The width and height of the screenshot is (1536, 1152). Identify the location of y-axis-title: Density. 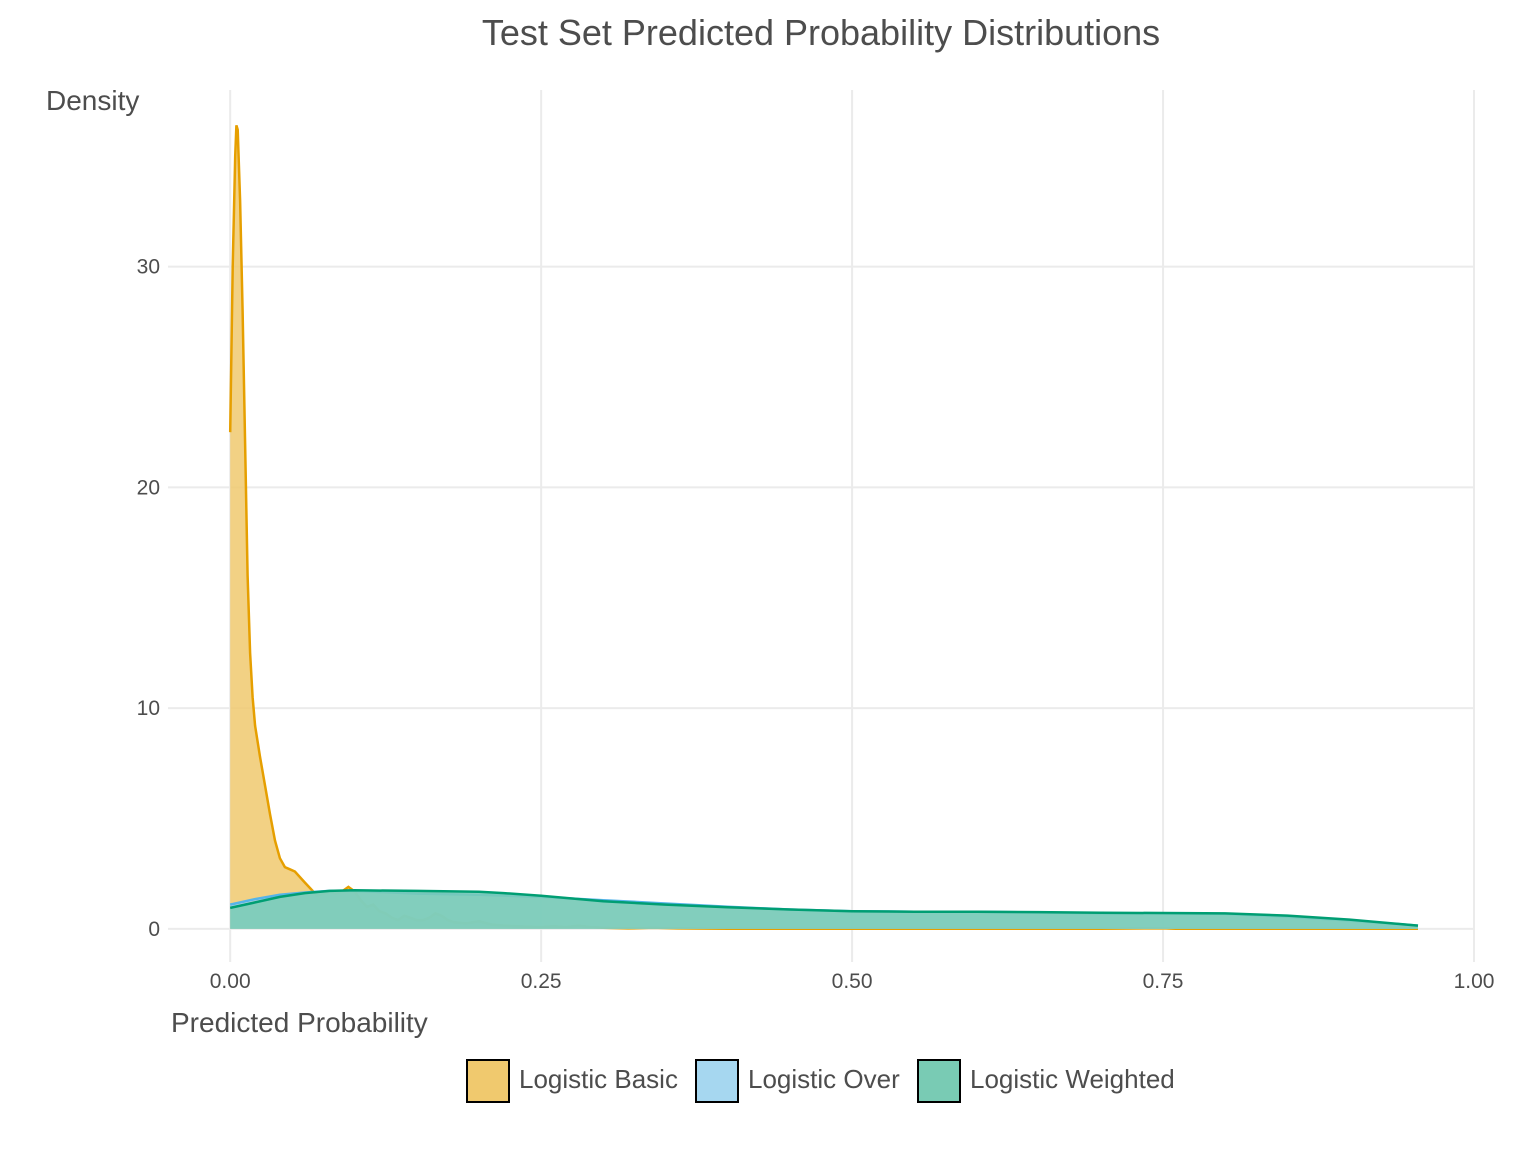
(92, 100).